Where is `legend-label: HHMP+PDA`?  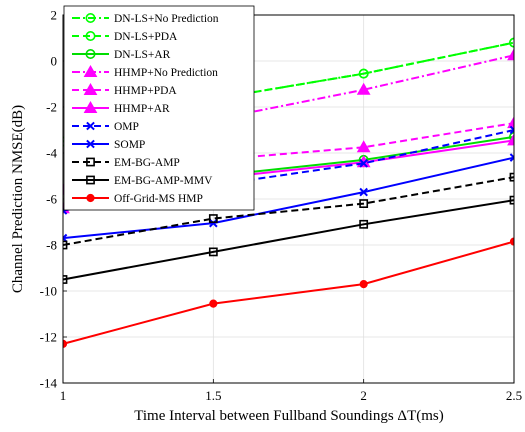 legend-label: HHMP+PDA is located at coordinates (145, 91).